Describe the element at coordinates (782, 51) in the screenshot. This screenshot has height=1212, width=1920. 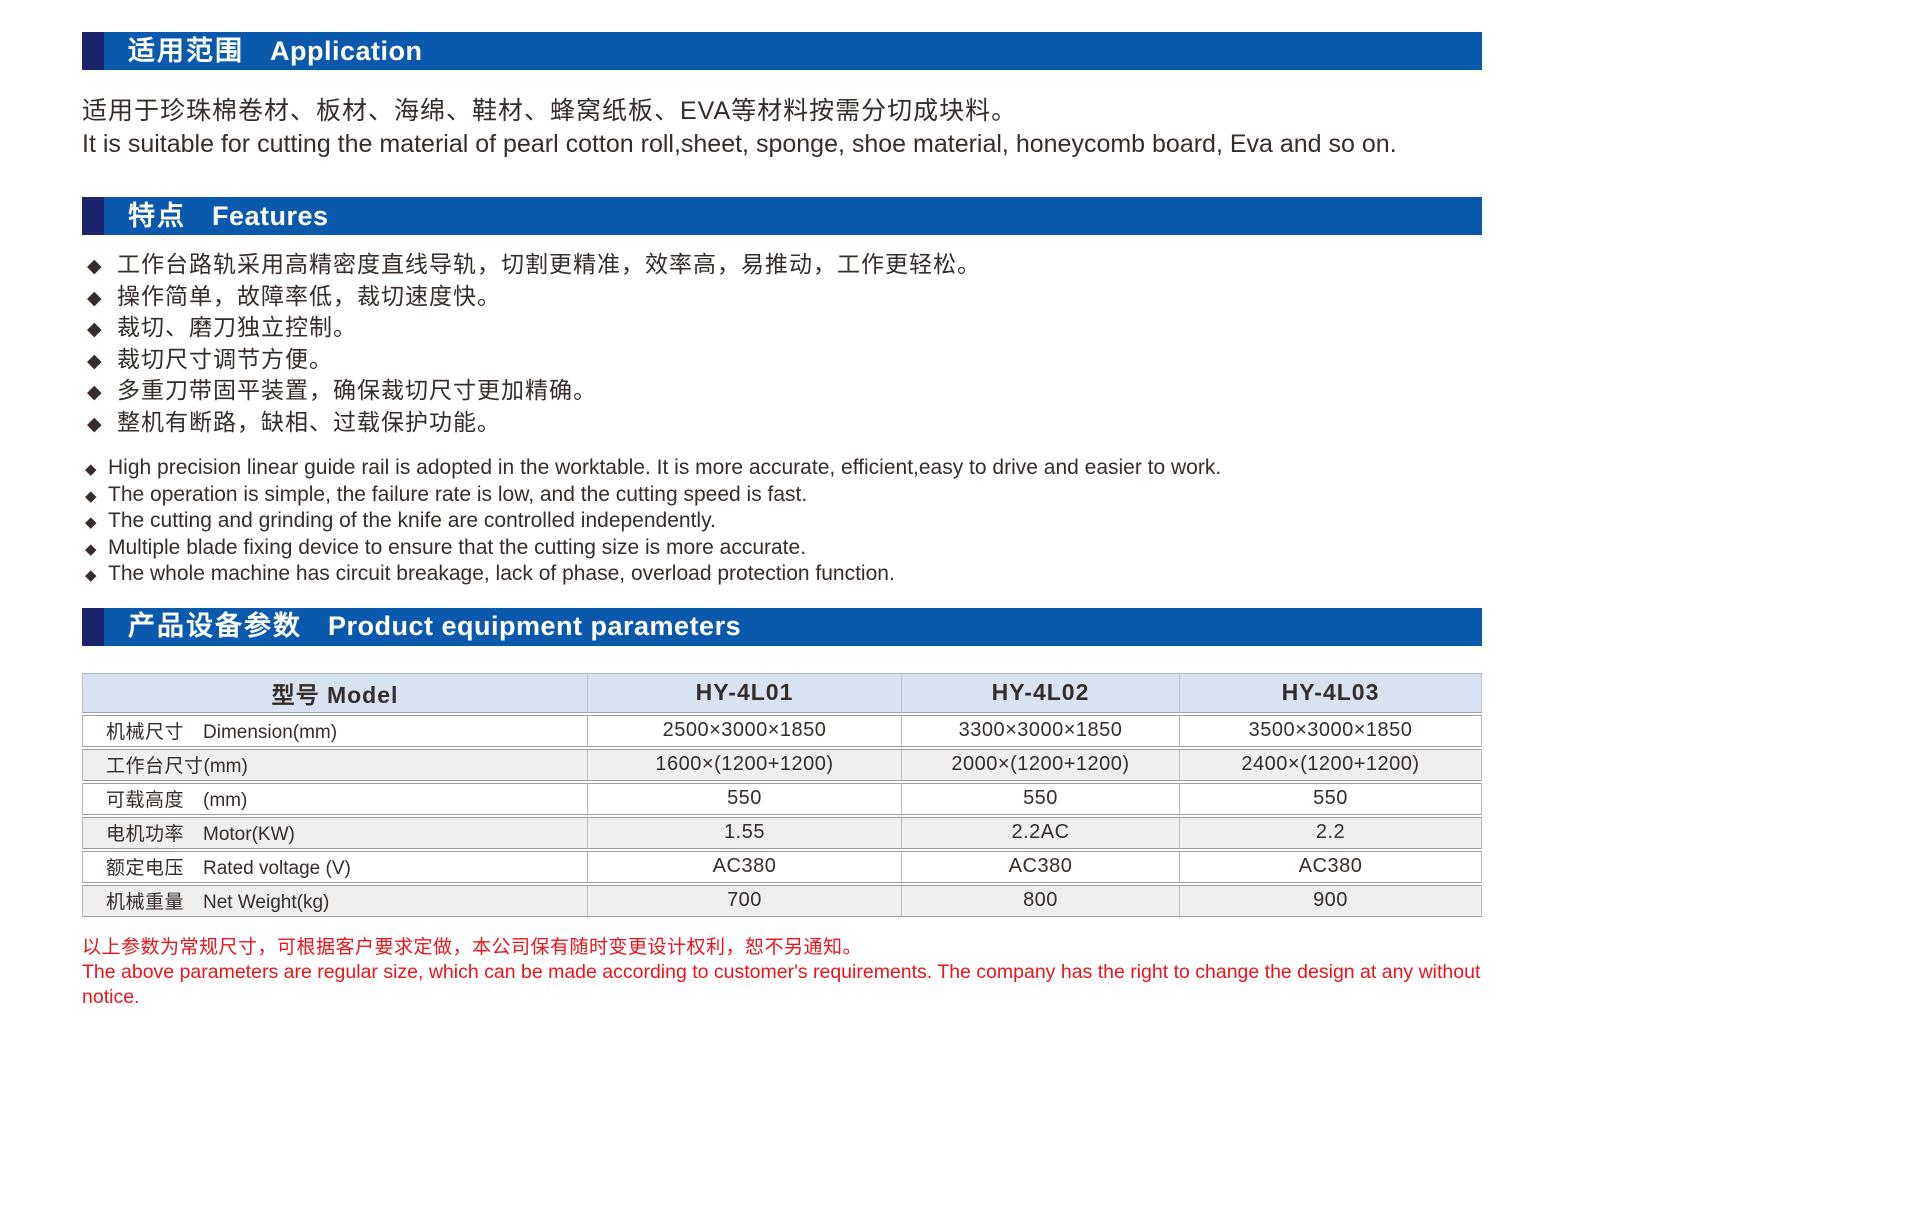
I see `application-section-header: 适用范围 Application` at that location.